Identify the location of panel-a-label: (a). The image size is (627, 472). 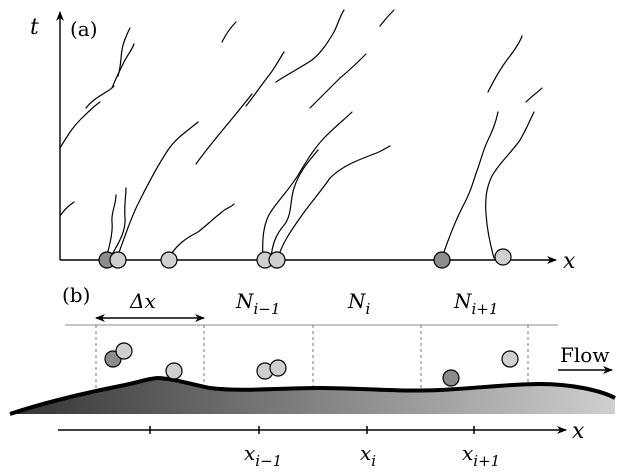
(84, 29).